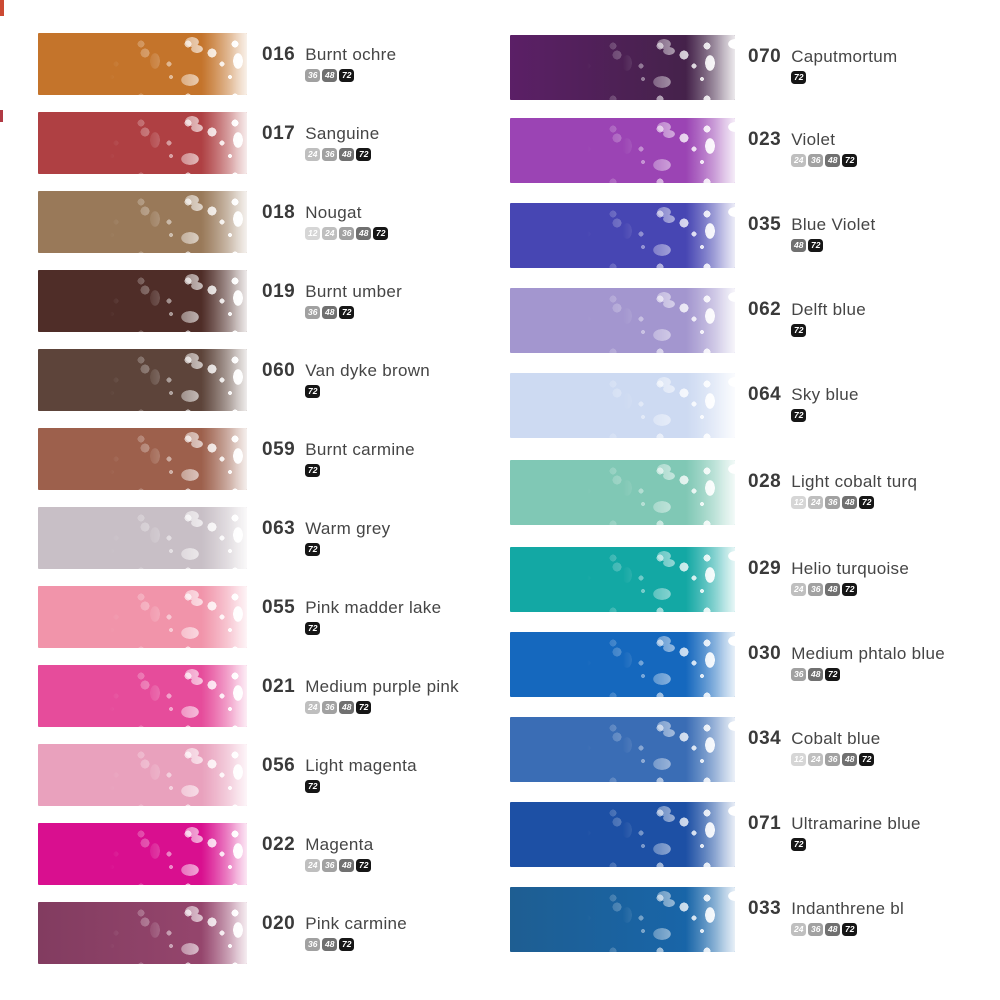  I want to click on color-name: Sky blue, so click(825, 394).